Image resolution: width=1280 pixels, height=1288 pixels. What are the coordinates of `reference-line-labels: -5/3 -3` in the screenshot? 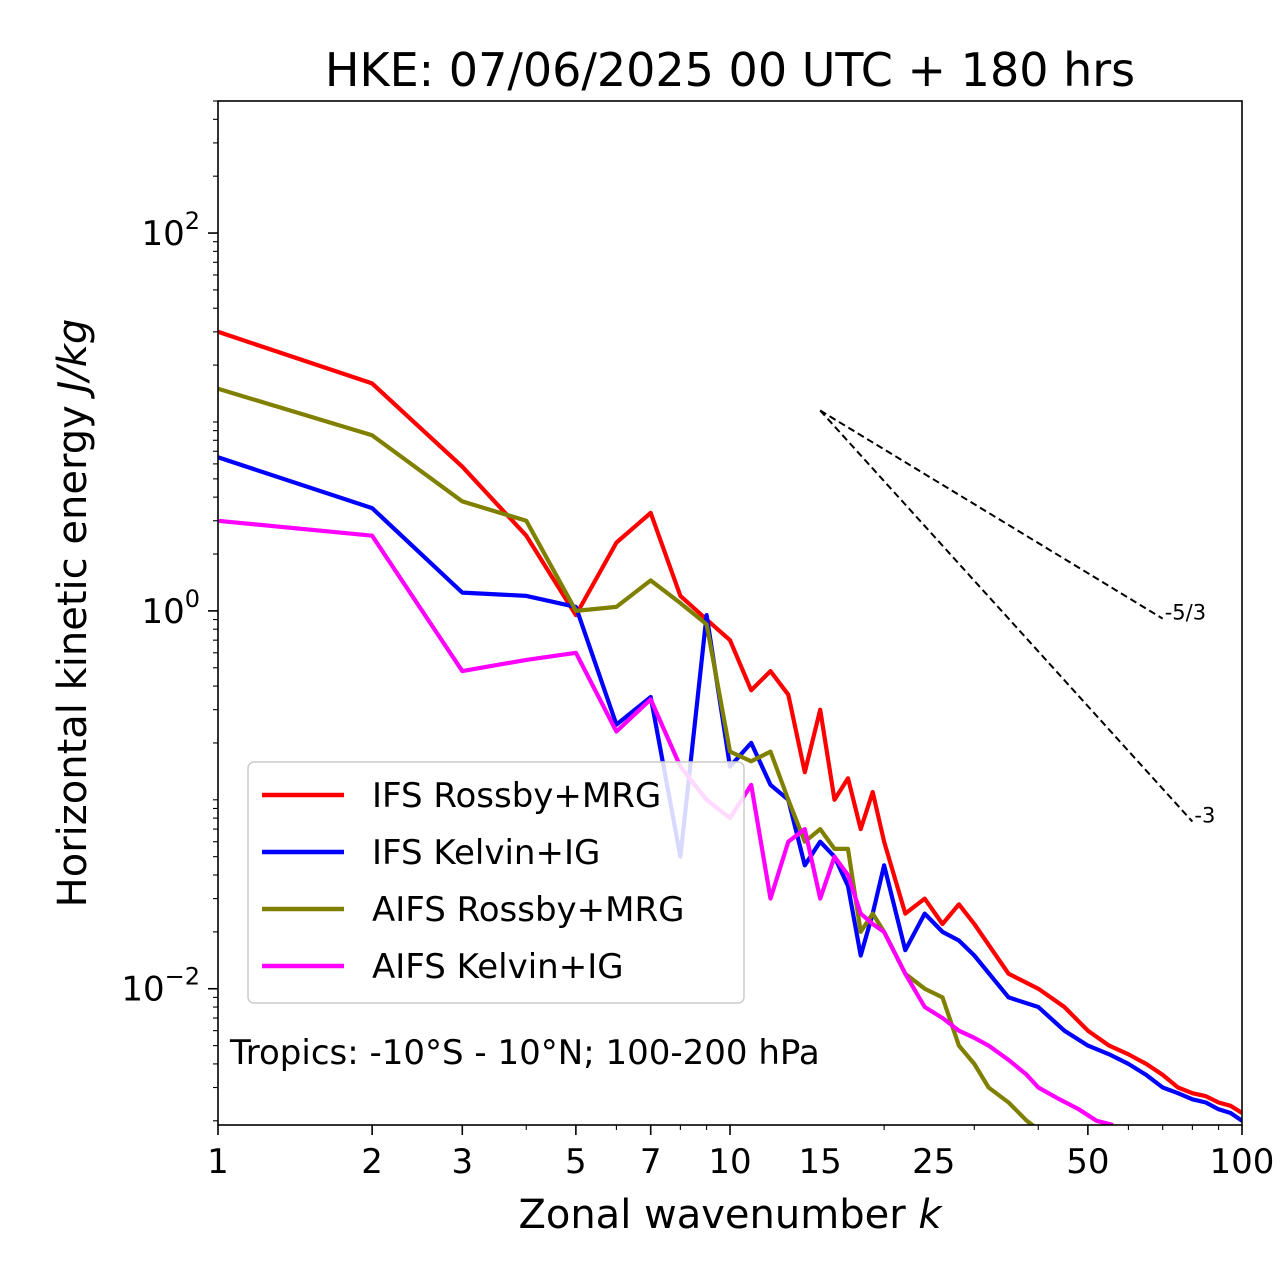 It's located at (1190, 714).